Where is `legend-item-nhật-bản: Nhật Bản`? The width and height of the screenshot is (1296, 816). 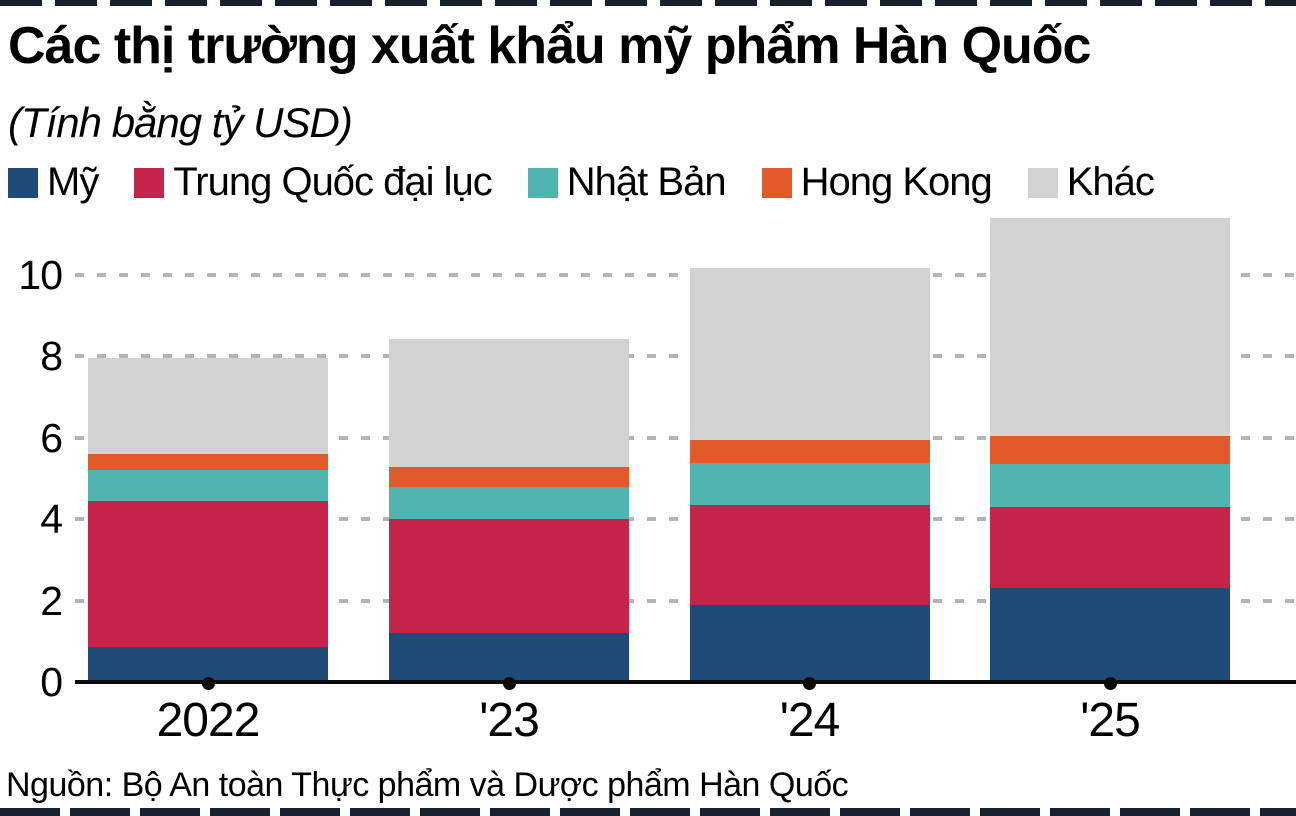 legend-item-nhật-bản: Nhật Bản is located at coordinates (627, 182).